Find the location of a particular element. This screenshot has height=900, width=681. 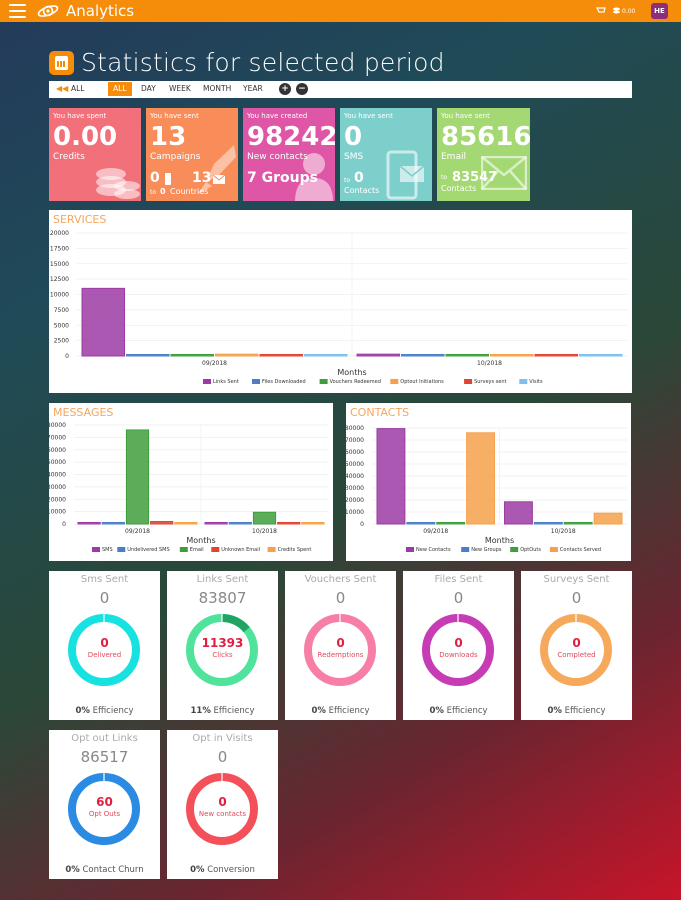

y-tick-label: 70000 is located at coordinates (355, 440).